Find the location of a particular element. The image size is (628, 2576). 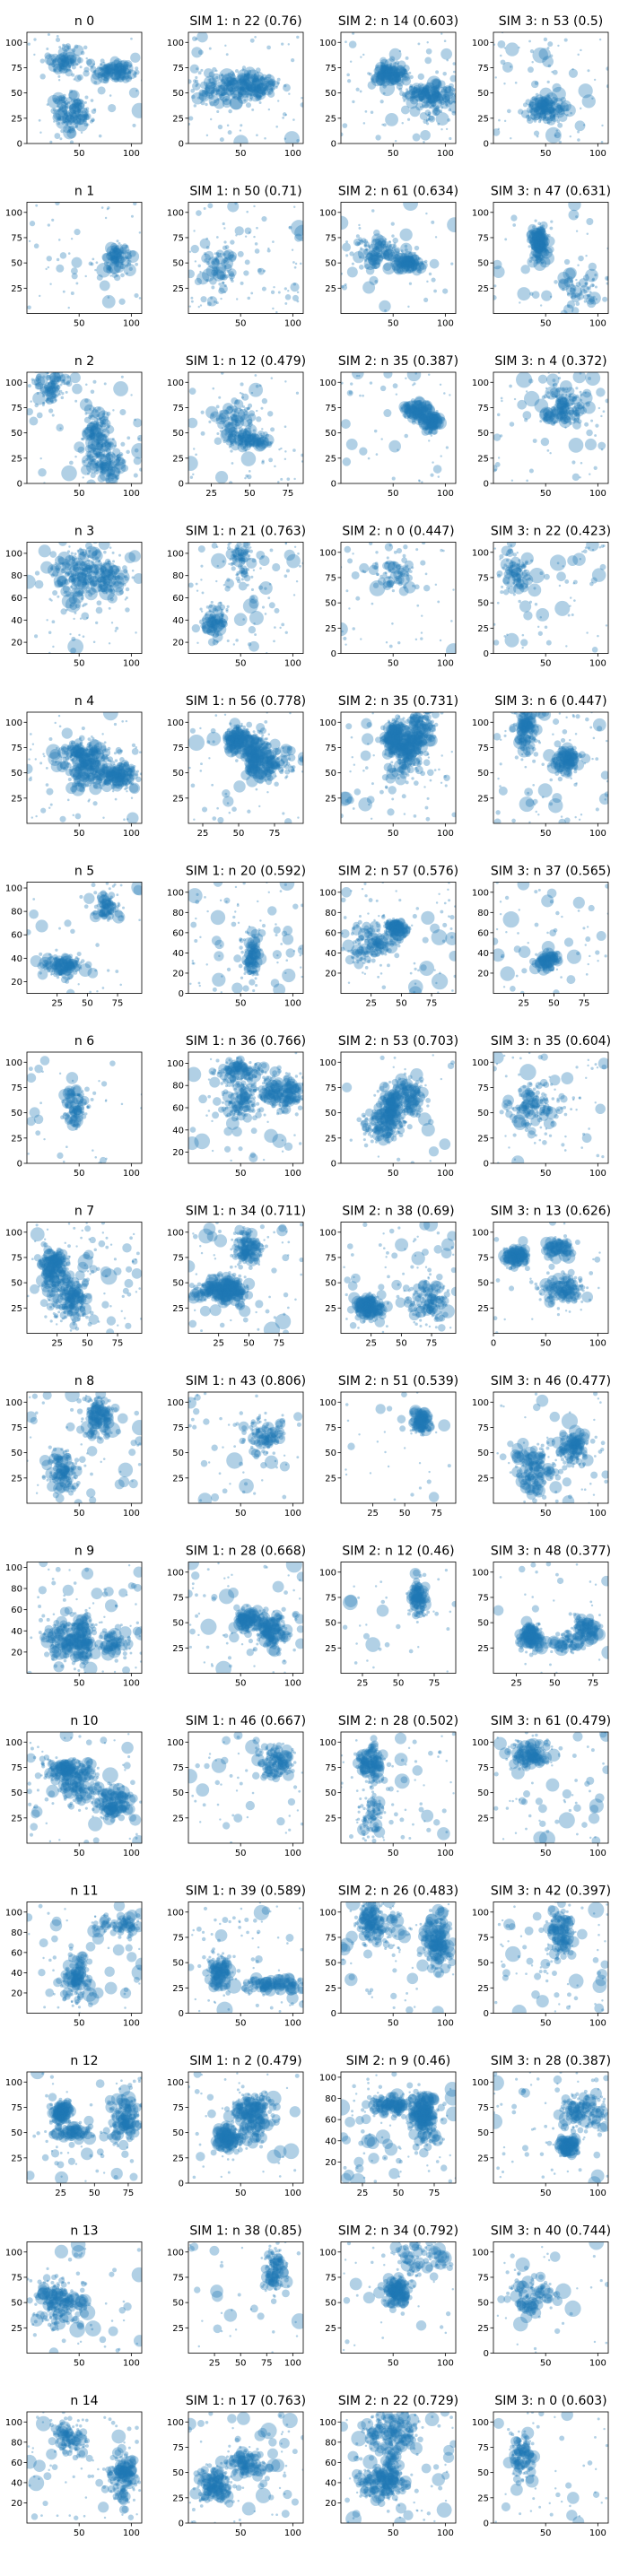

subplot-title: SIM 3: n 22 (0.423) is located at coordinates (551, 532).